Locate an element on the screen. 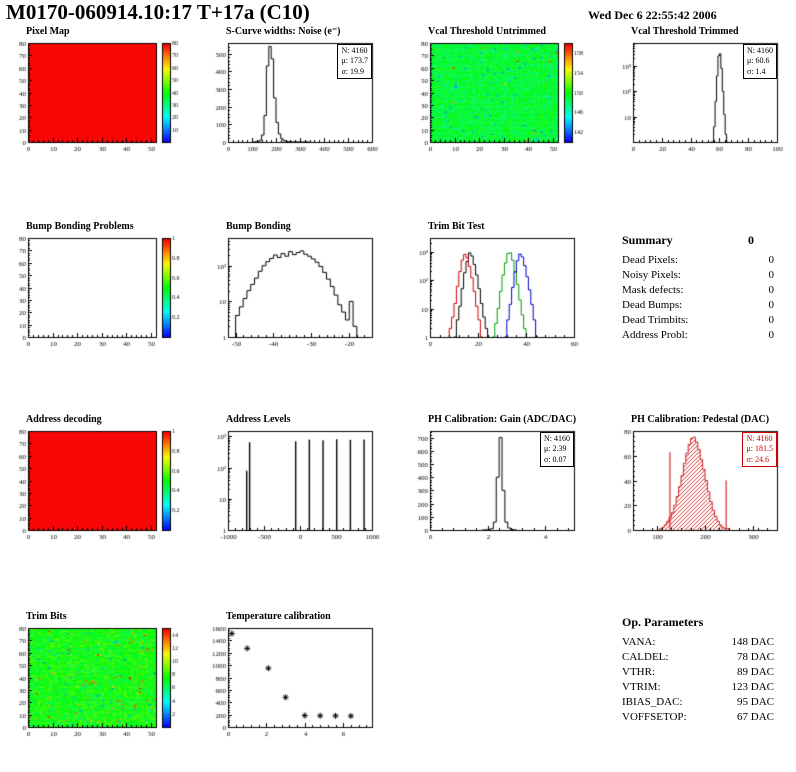  op-parameter-row: VTRIM: 123 DAC is located at coordinates (698, 687).